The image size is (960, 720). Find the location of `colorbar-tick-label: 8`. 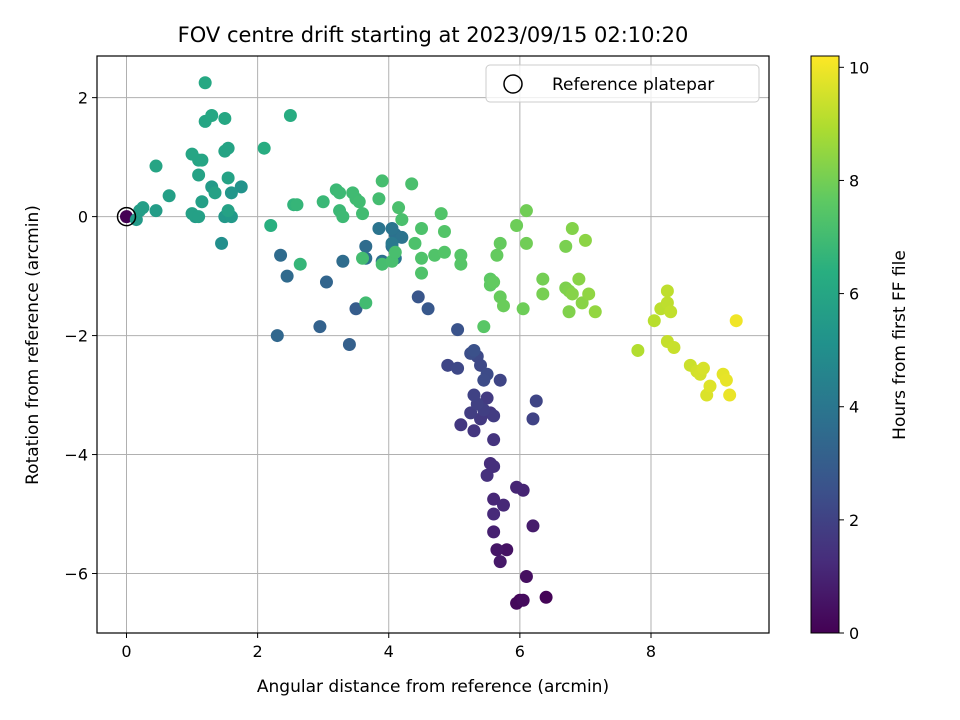

colorbar-tick-label: 8 is located at coordinates (854, 180).